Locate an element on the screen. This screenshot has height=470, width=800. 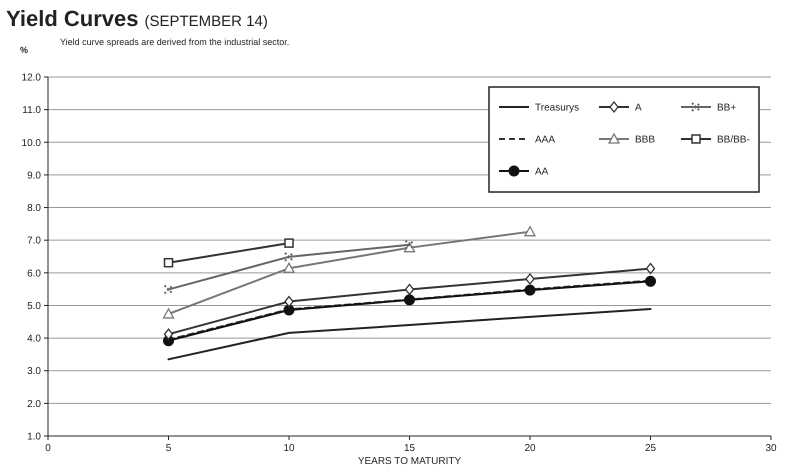
legend-label: AA is located at coordinates (542, 172).